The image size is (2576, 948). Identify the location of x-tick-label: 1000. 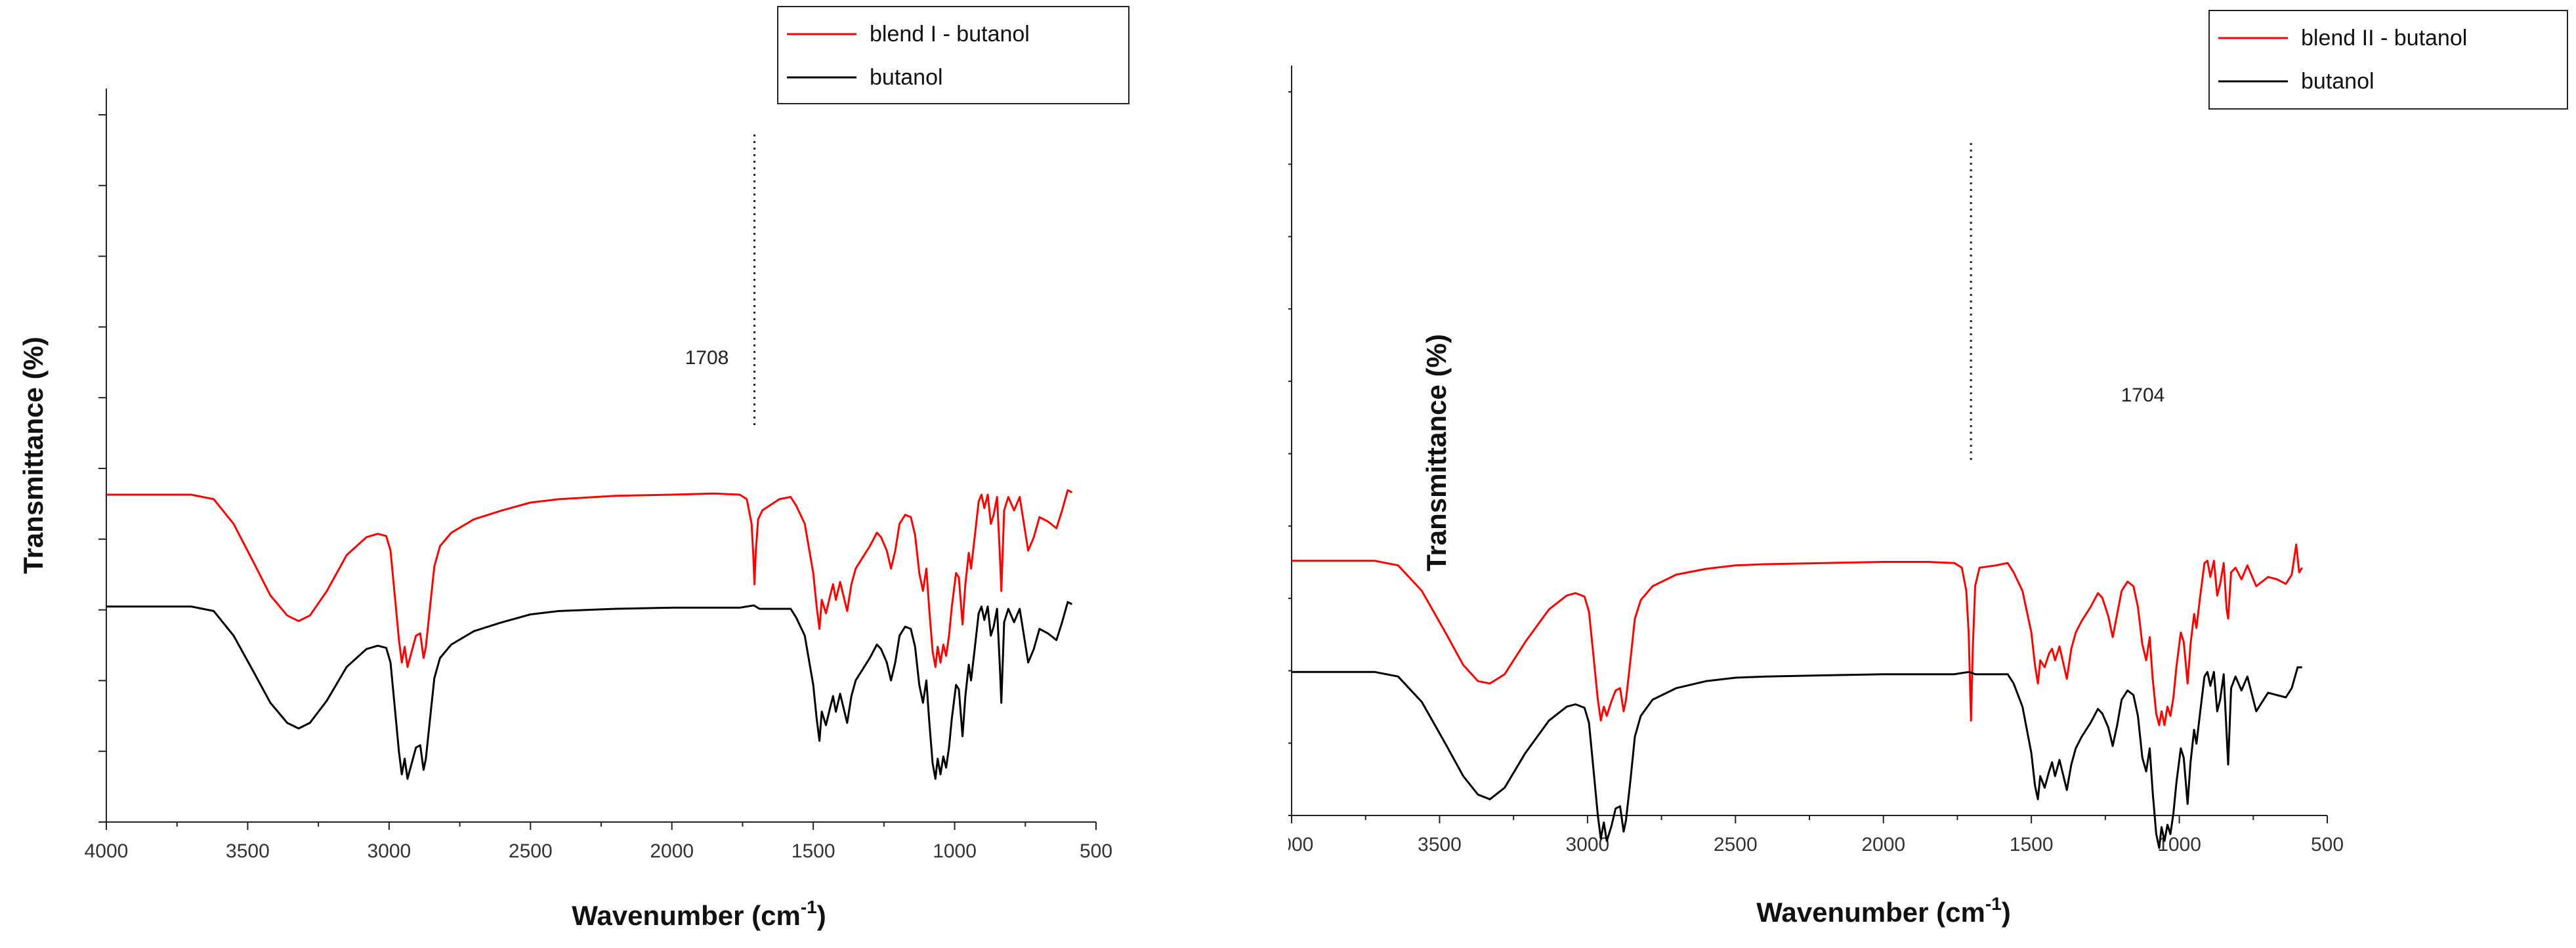
(955, 851).